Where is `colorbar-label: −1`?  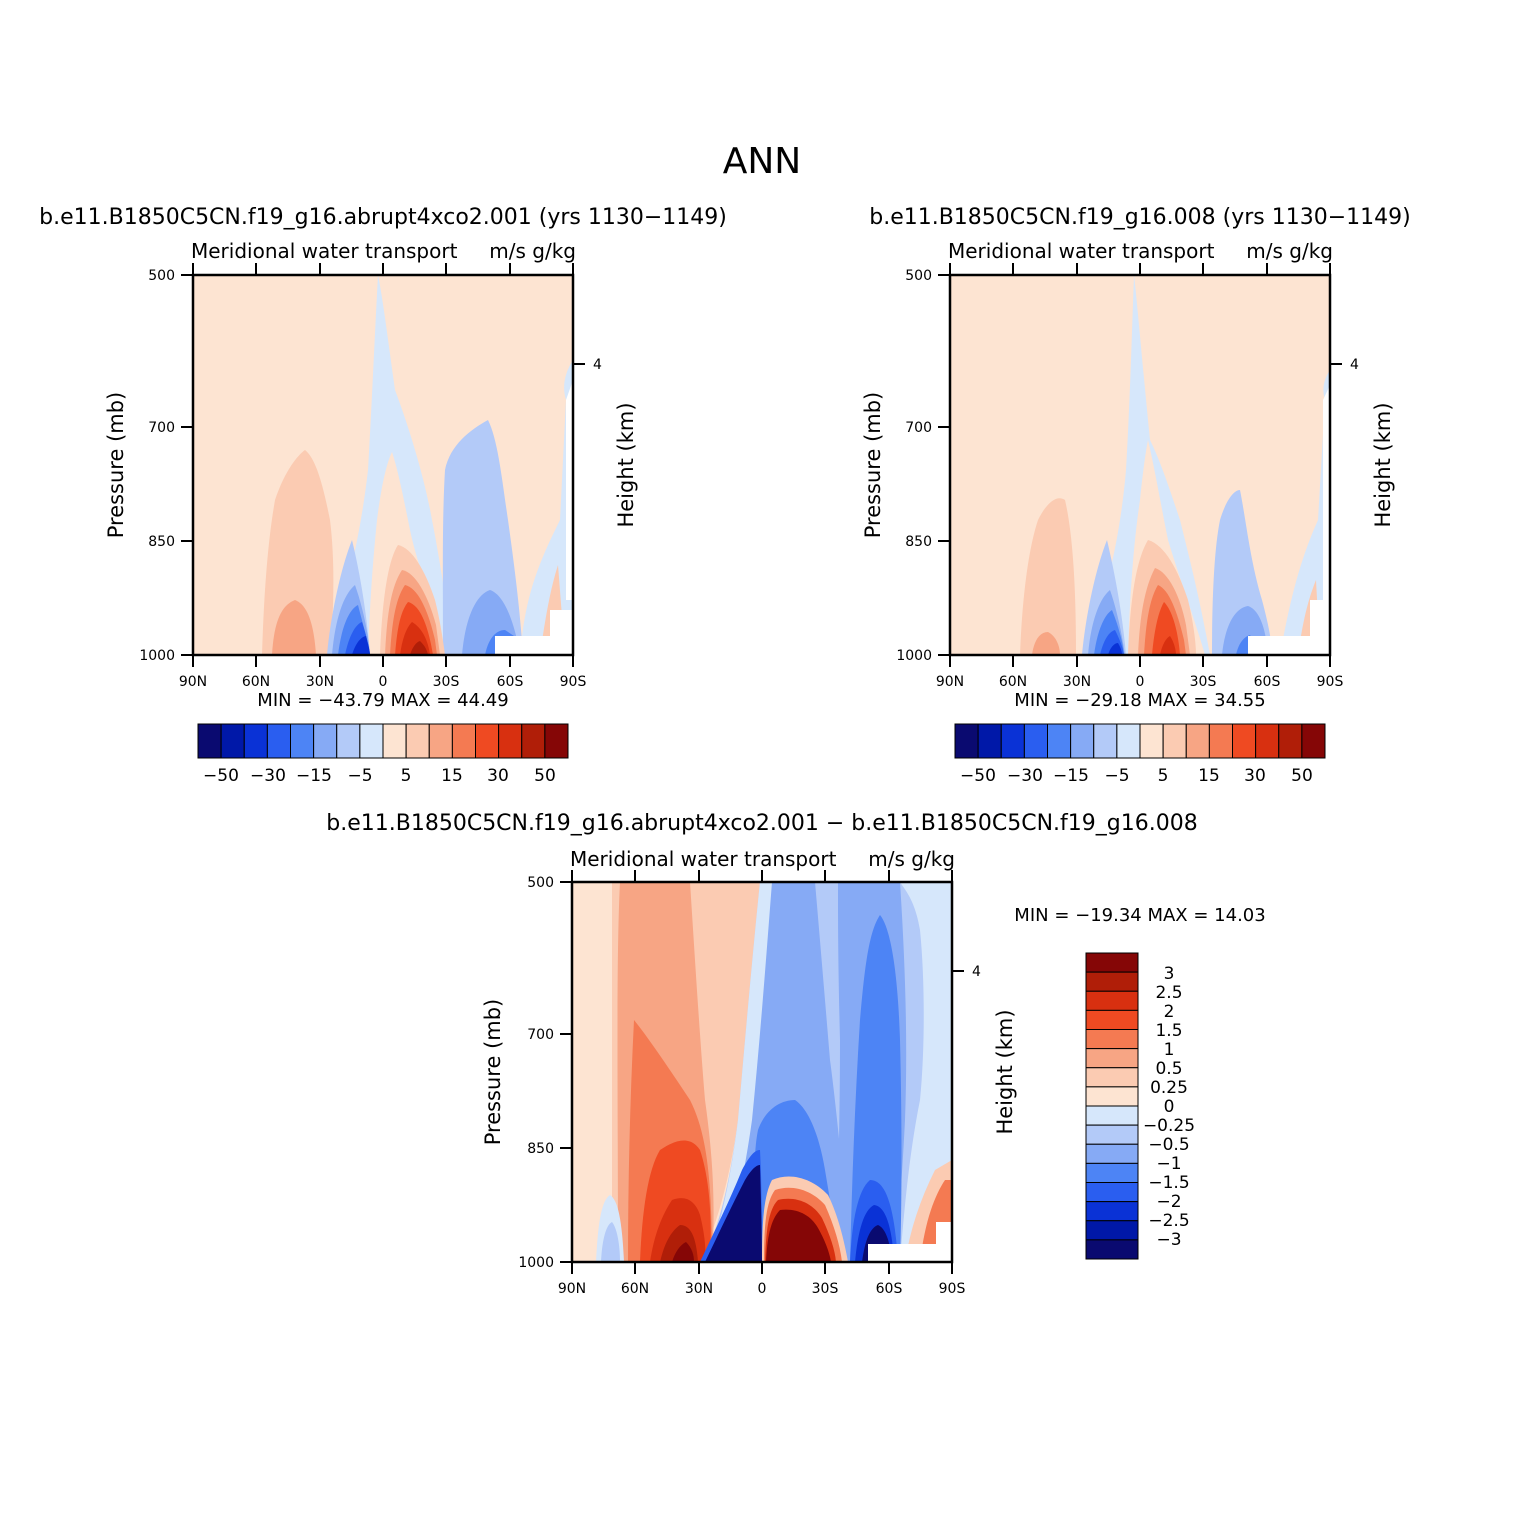
colorbar-label: −1 is located at coordinates (1168, 1164).